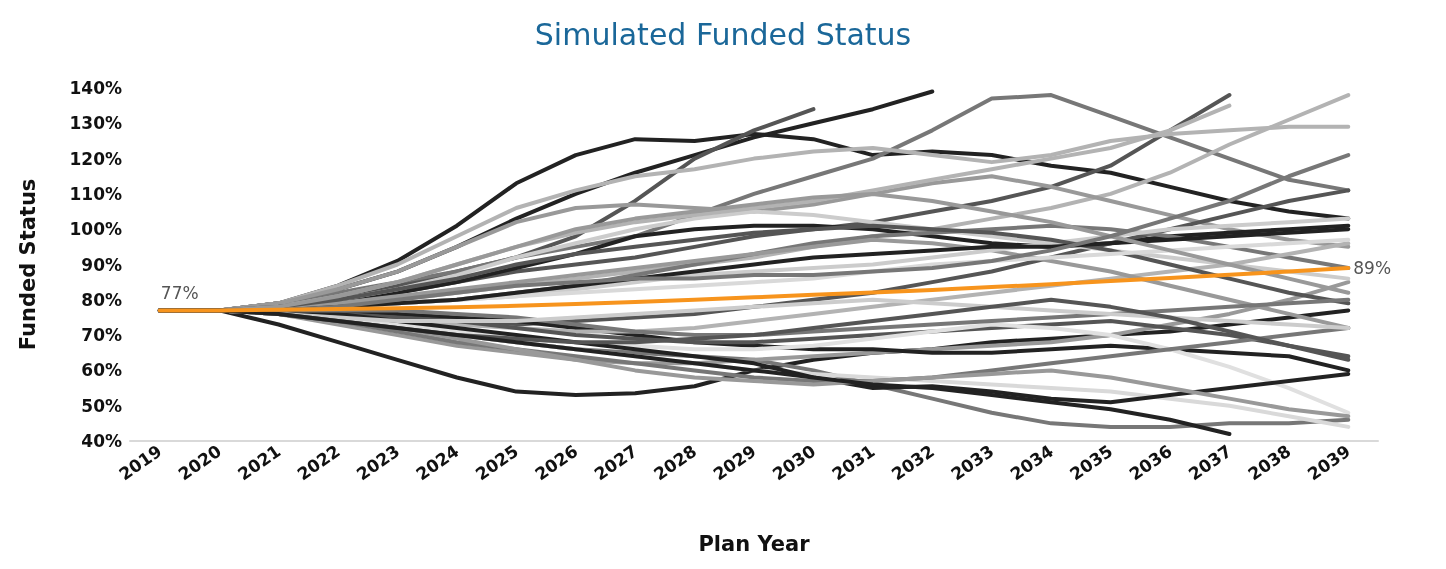 This screenshot has height=569, width=1446. I want to click on y-tick-label: 50%, so click(101, 405).